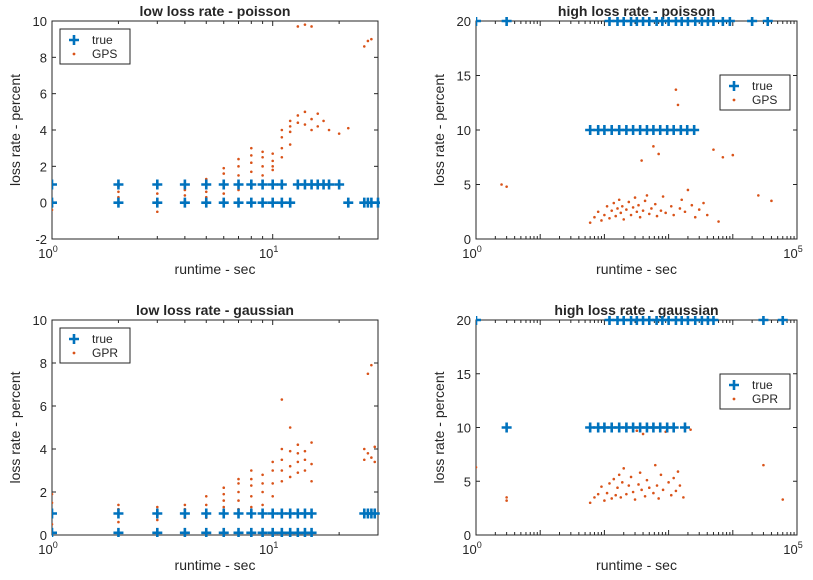 The height and width of the screenshot is (580, 813). Describe the element at coordinates (43, 130) in the screenshot. I see `y-tick-label: 4` at that location.